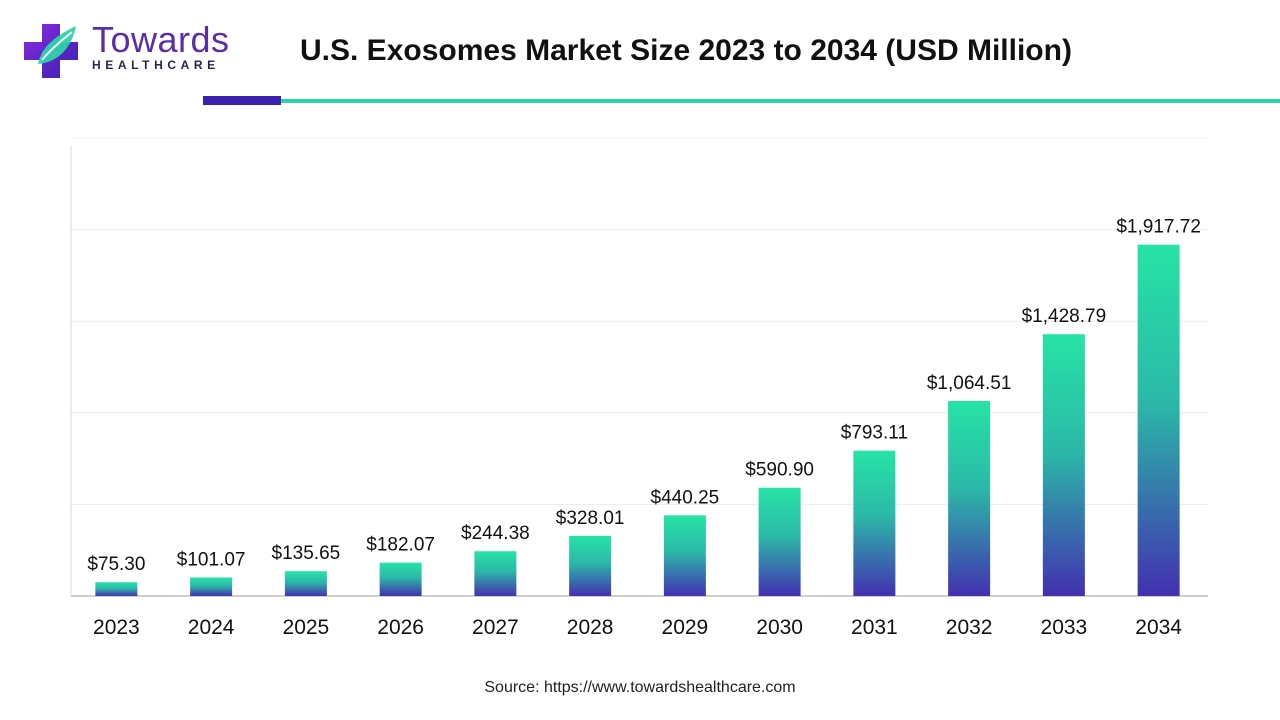  Describe the element at coordinates (780, 101) in the screenshot. I see `title-rule` at that location.